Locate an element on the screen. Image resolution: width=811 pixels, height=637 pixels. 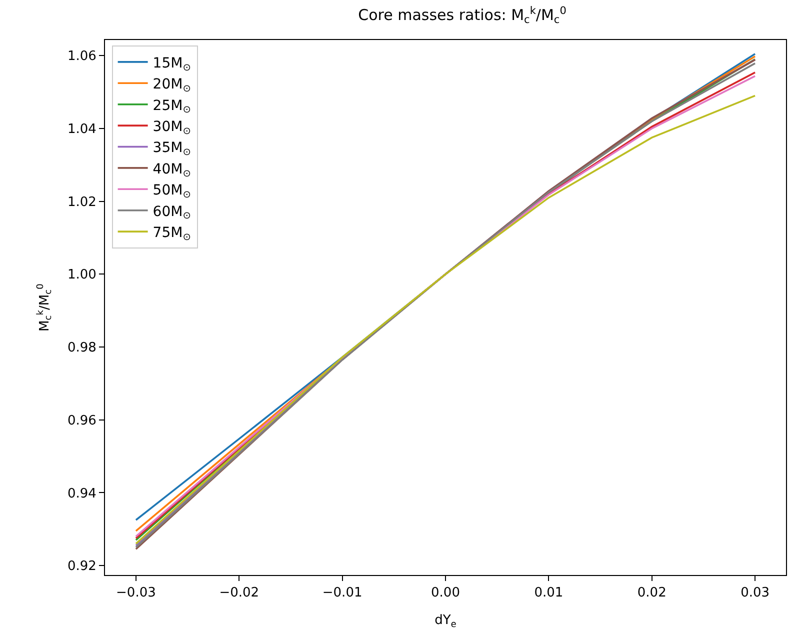
y-tick-label: 1.06 is located at coordinates (81, 56).